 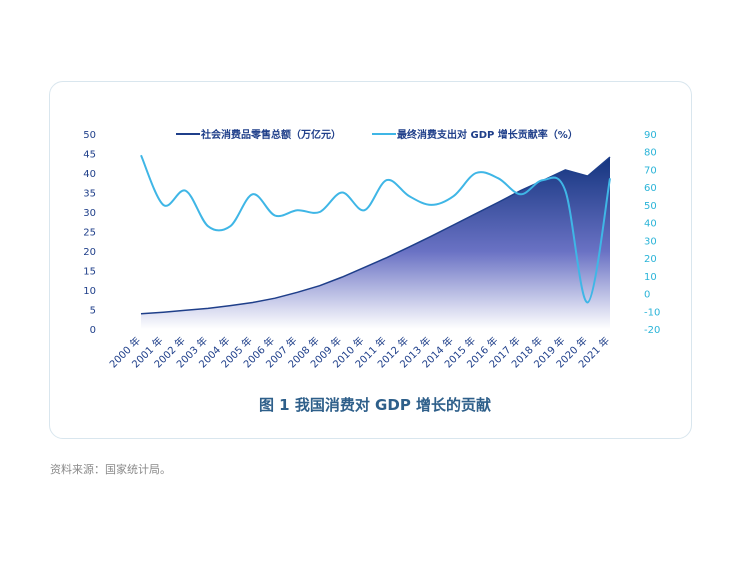 What do you see at coordinates (650, 277) in the screenshot?
I see `y-right-tick-label: 10` at bounding box center [650, 277].